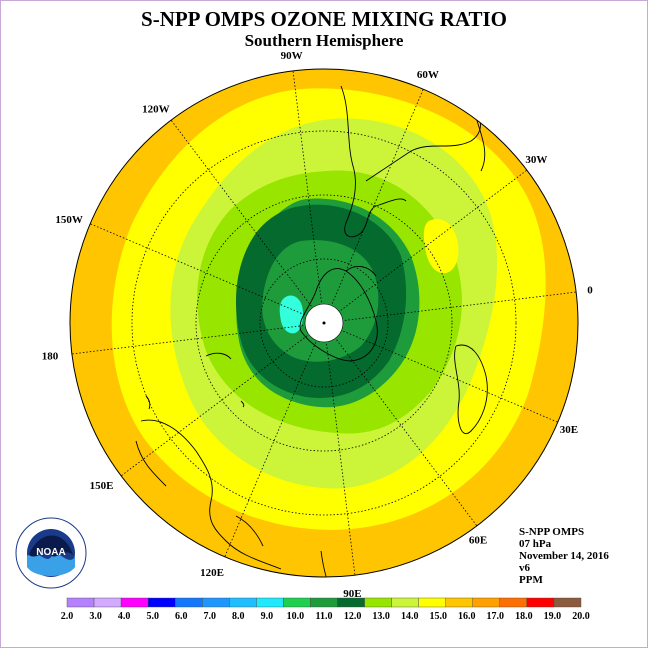 The width and height of the screenshot is (648, 648). I want to click on longitude-label: 60W, so click(428, 75).